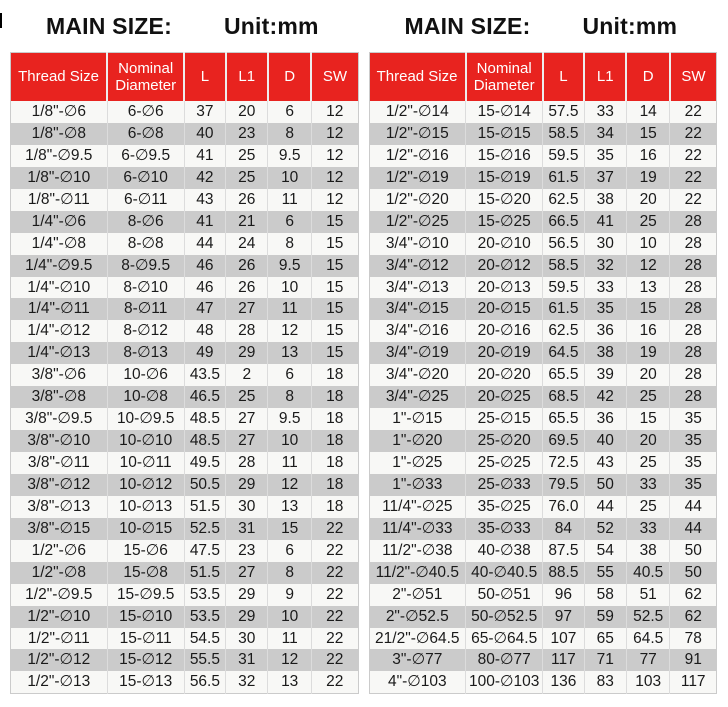  Describe the element at coordinates (204, 397) in the screenshot. I see `cell: 46.5` at that location.